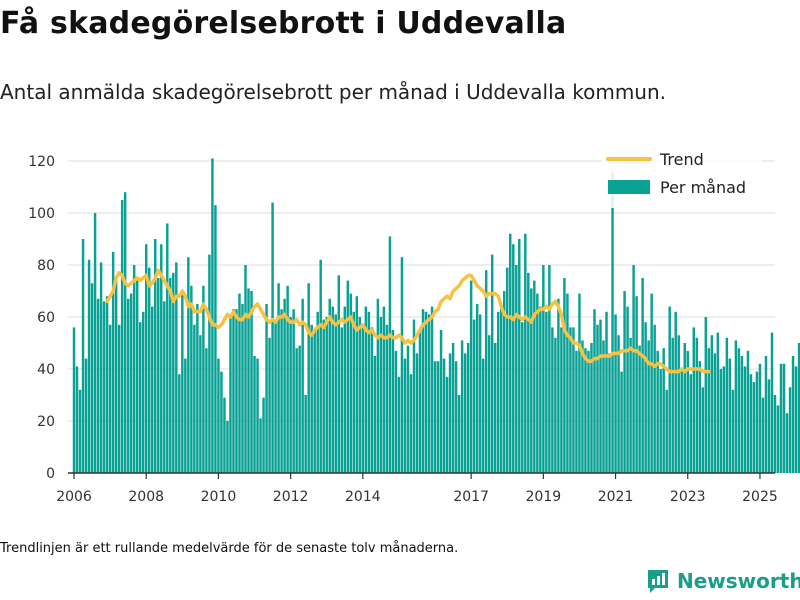 The height and width of the screenshot is (600, 800). What do you see at coordinates (471, 497) in the screenshot?
I see `x-tick-label: 2017` at bounding box center [471, 497].